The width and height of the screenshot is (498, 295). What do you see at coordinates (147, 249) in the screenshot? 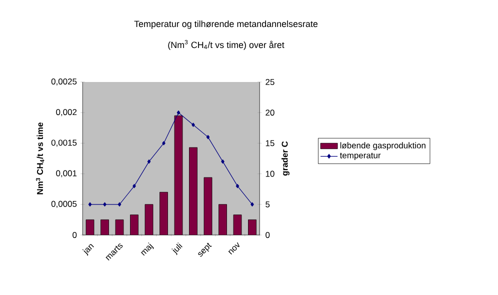
I see `x-tick-label: maj` at bounding box center [147, 249].